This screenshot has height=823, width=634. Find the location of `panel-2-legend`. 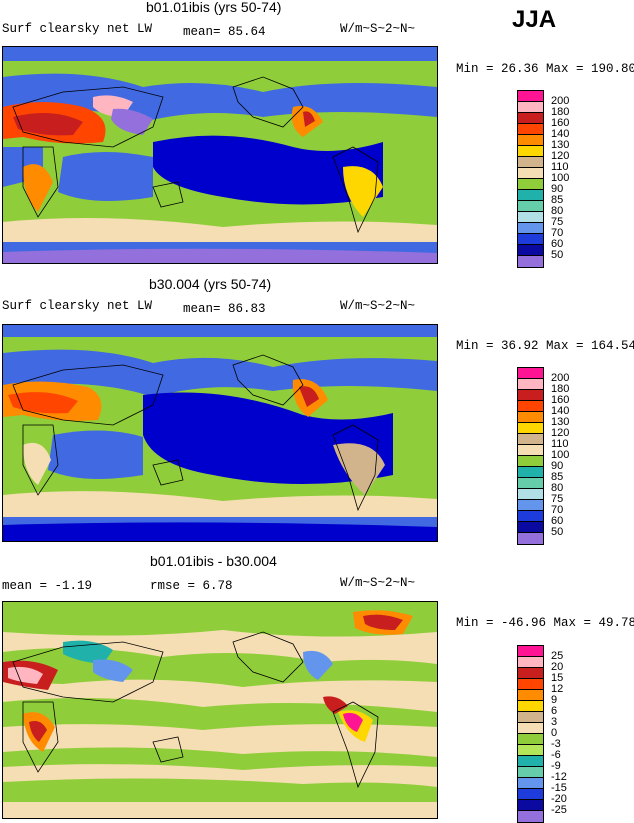

panel-2-legend is located at coordinates (530, 456).